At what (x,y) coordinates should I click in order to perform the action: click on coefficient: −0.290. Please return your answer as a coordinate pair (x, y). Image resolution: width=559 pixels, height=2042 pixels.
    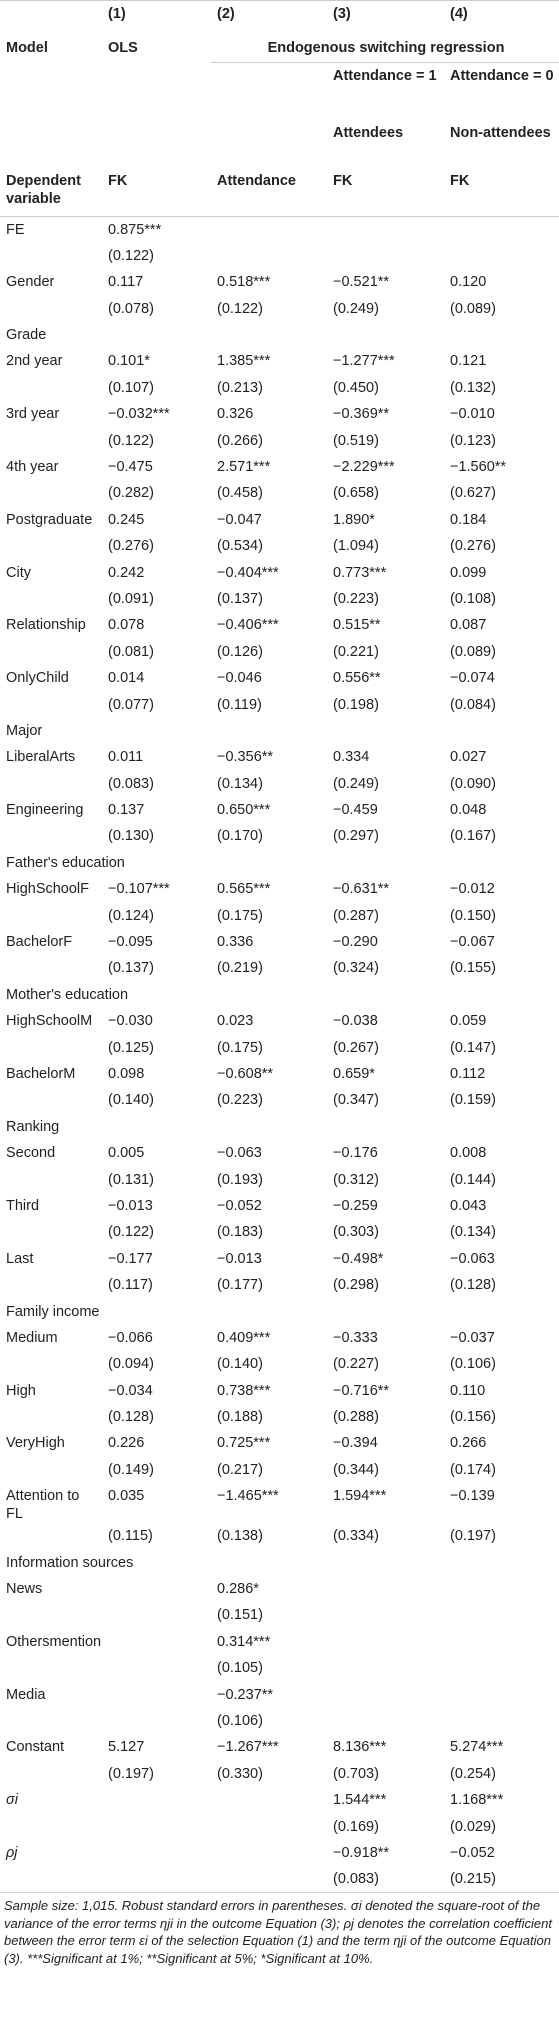
    Looking at the image, I should click on (355, 942).